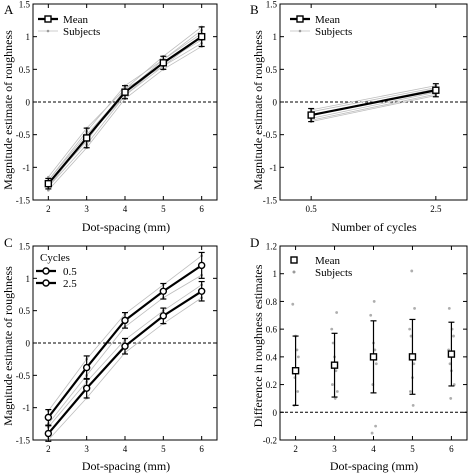  I want to click on xtick-label-c: 5, so click(163, 449).